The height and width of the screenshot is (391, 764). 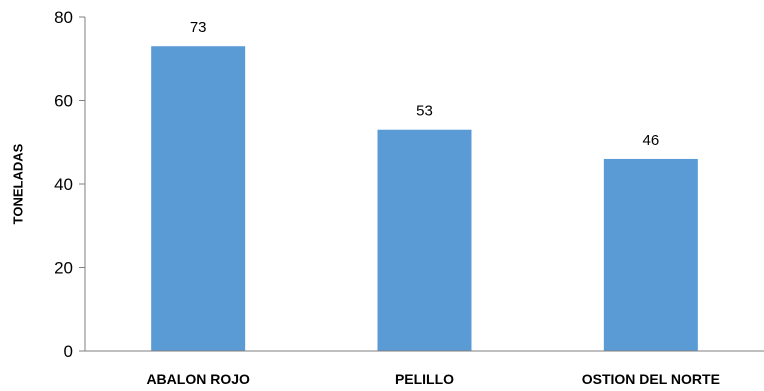 What do you see at coordinates (198, 379) in the screenshot?
I see `x-category-label: ABALON ROJO` at bounding box center [198, 379].